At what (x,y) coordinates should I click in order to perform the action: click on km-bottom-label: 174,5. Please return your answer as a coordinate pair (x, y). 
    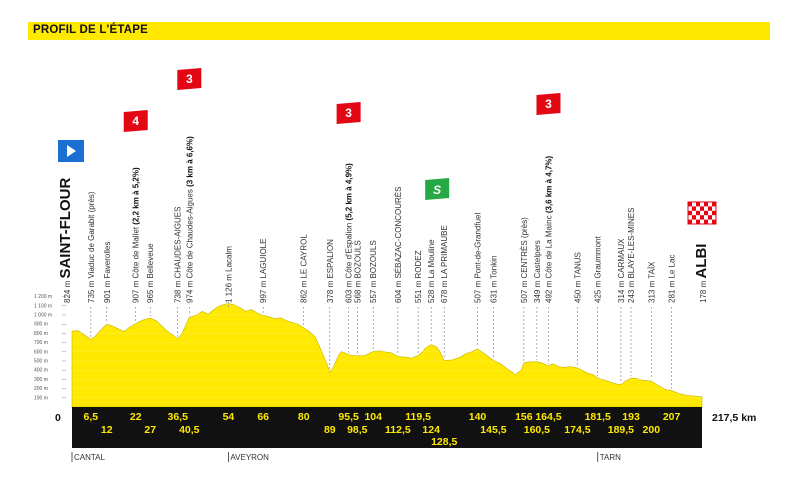
    Looking at the image, I should click on (577, 430).